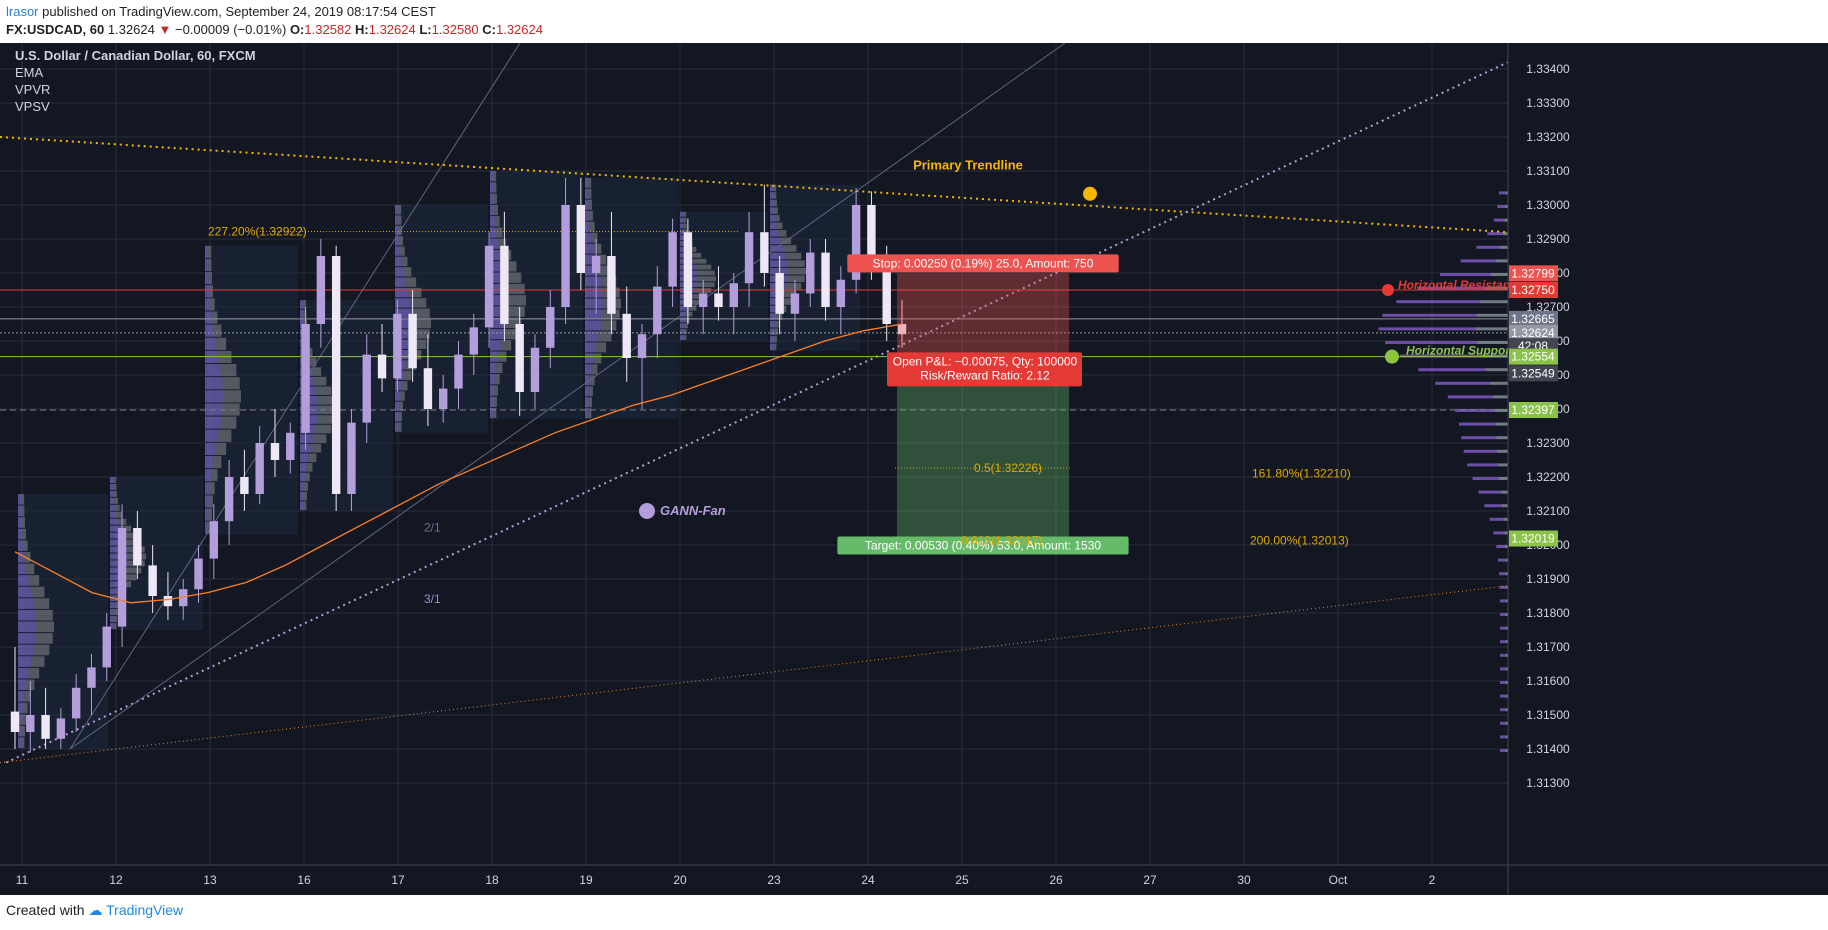  I want to click on volume-profile-histogram, so click(1443, 471).